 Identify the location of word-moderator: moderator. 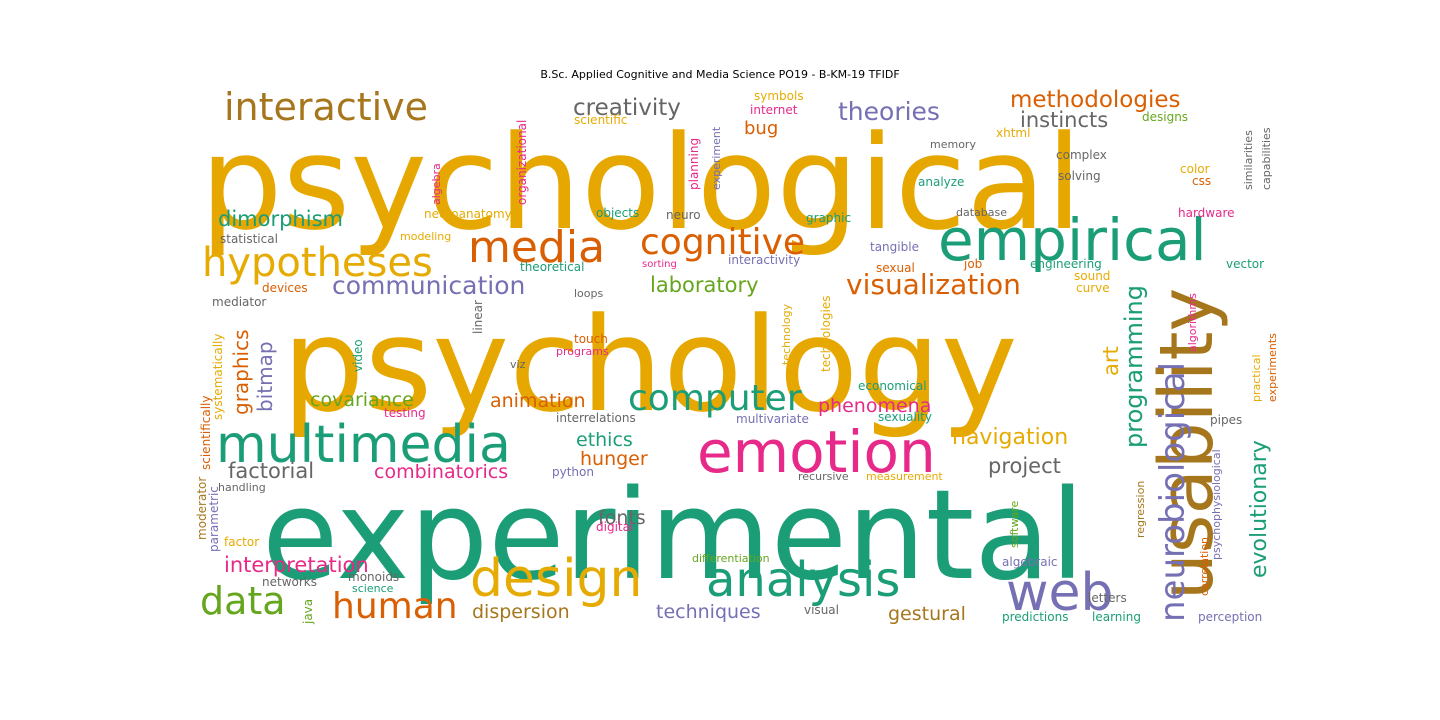
(202, 508).